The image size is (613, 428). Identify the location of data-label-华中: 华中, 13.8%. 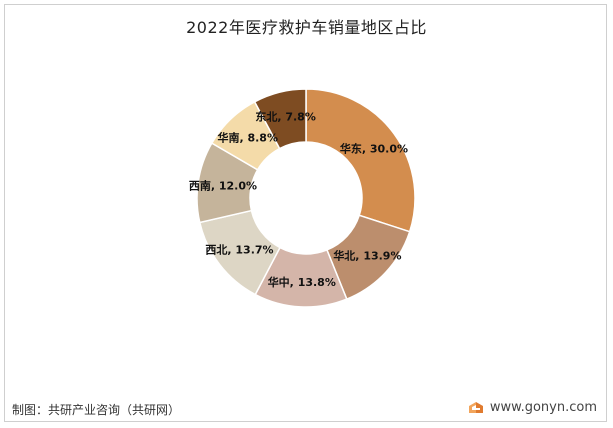
(302, 282).